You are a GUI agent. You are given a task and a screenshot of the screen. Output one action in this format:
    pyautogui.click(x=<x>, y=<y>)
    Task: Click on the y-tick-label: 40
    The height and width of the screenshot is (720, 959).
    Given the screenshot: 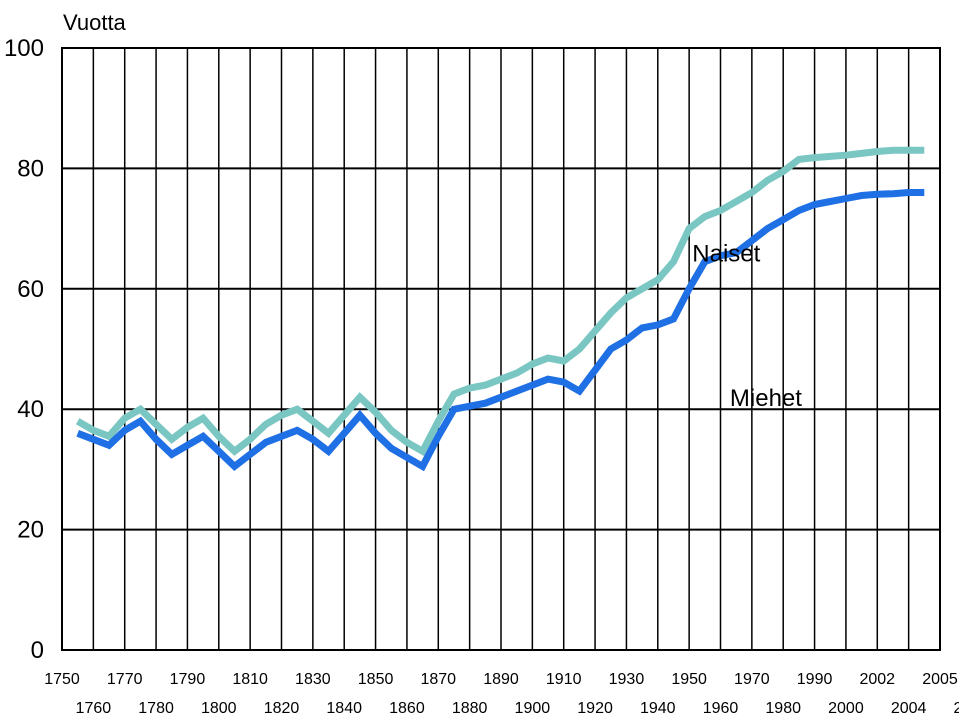 What is the action you would take?
    pyautogui.click(x=30, y=409)
    